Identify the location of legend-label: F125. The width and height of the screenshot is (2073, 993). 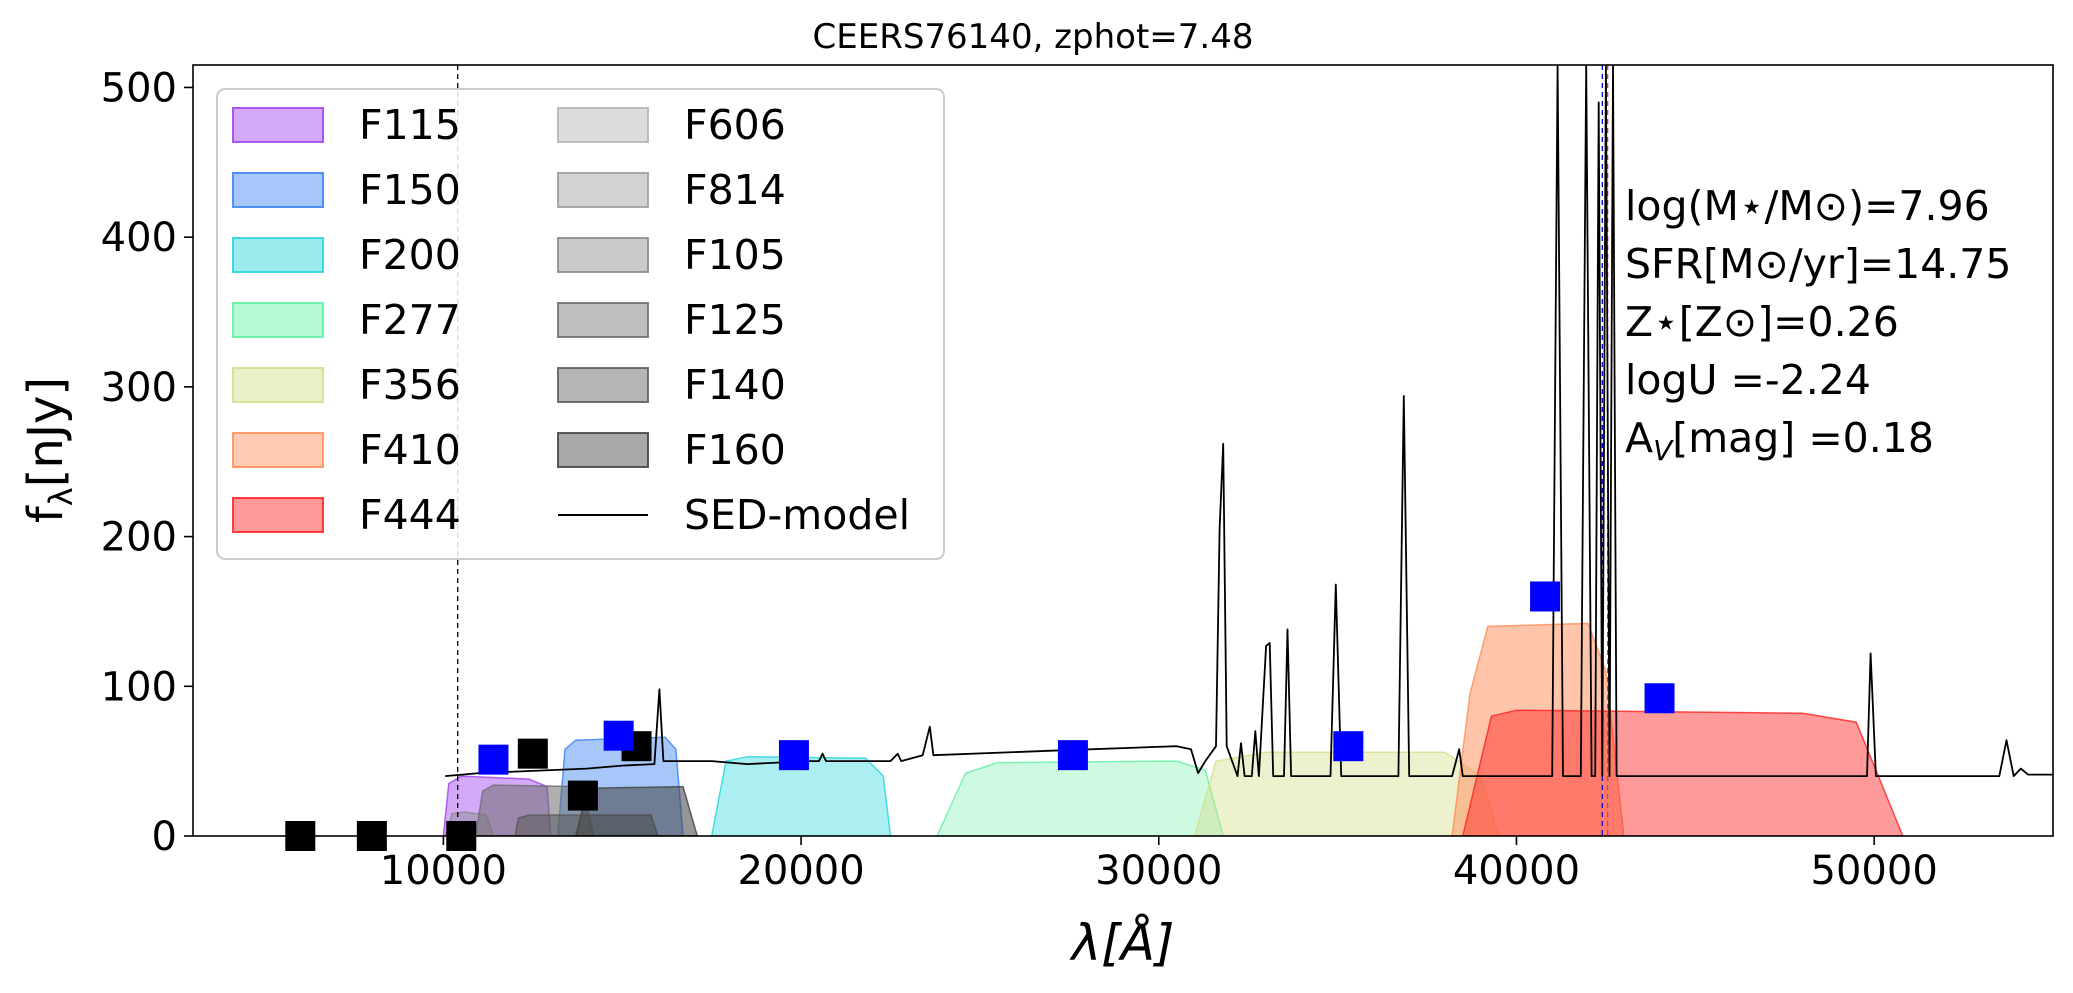
(735, 320).